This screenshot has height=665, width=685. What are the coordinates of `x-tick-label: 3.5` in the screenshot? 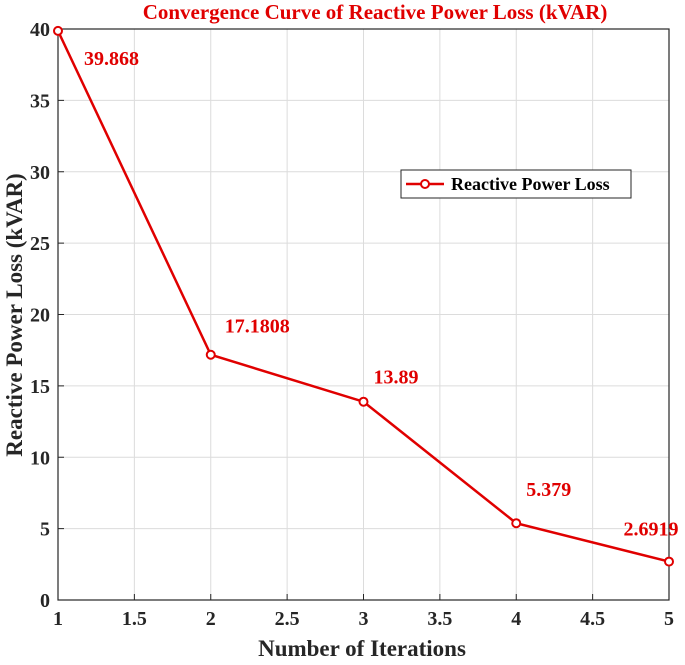 It's located at (439, 619).